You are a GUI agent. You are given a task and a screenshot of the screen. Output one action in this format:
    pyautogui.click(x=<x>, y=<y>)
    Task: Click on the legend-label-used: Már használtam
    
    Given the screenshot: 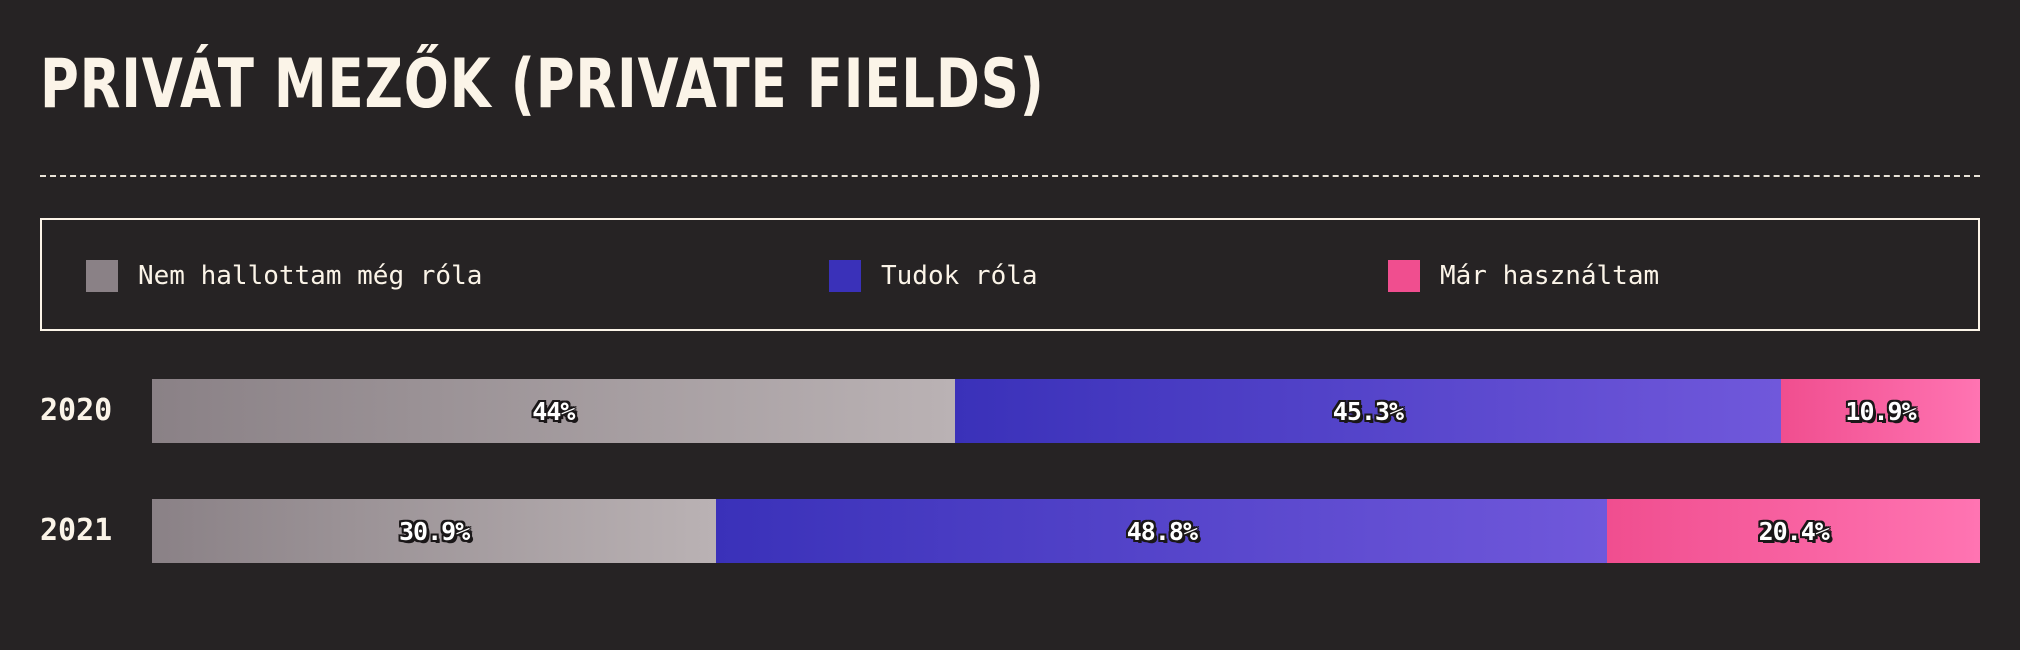 What is the action you would take?
    pyautogui.click(x=1550, y=276)
    